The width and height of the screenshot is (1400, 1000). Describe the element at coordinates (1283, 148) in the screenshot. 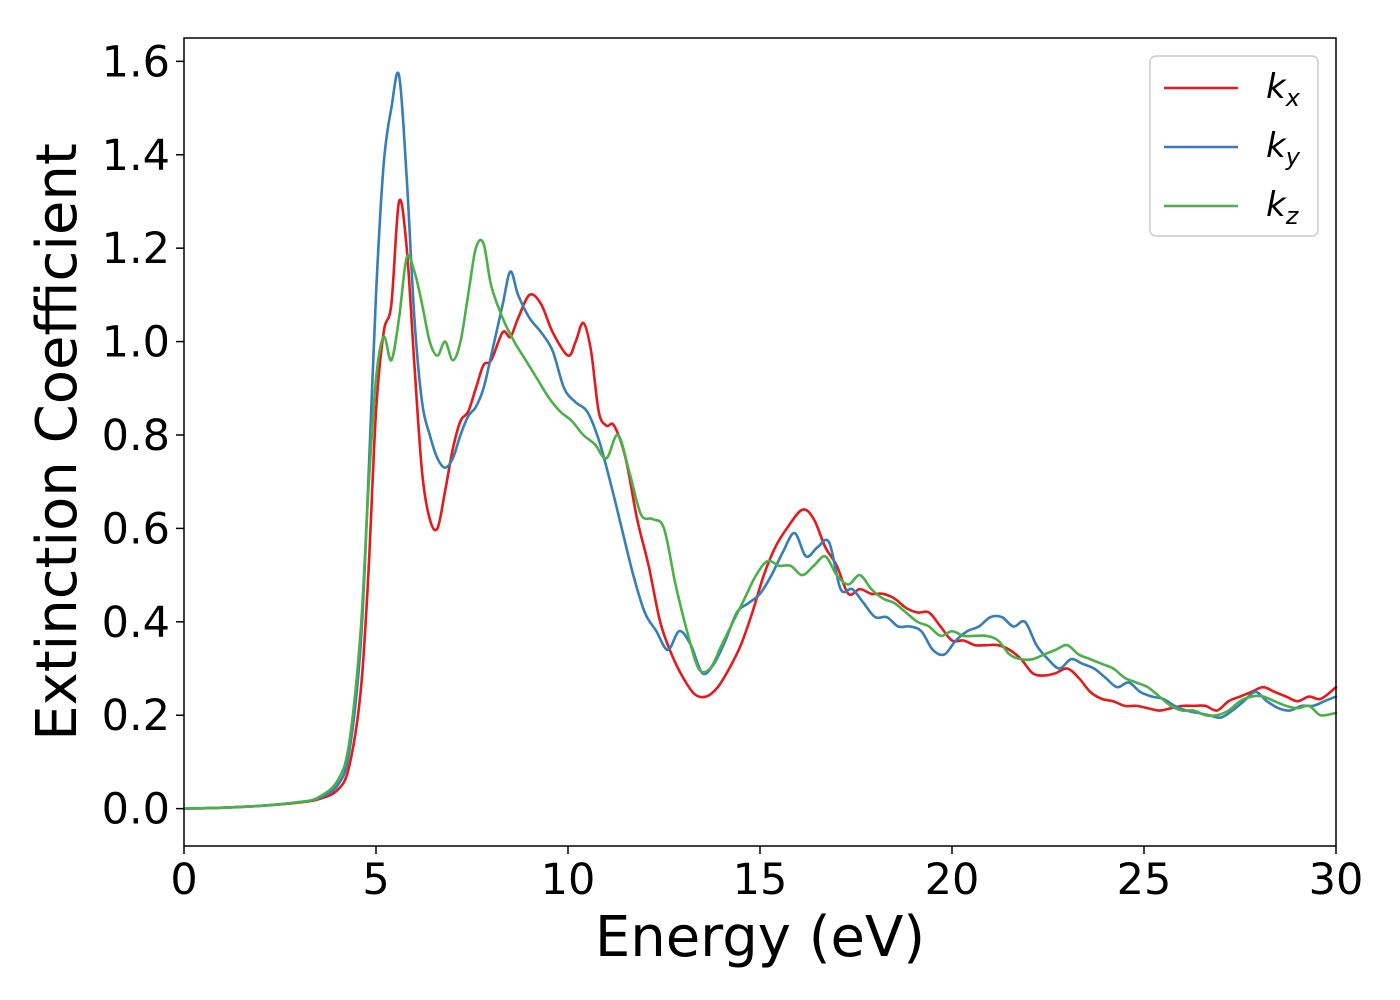

I see `legend-entry-ky: ky` at that location.